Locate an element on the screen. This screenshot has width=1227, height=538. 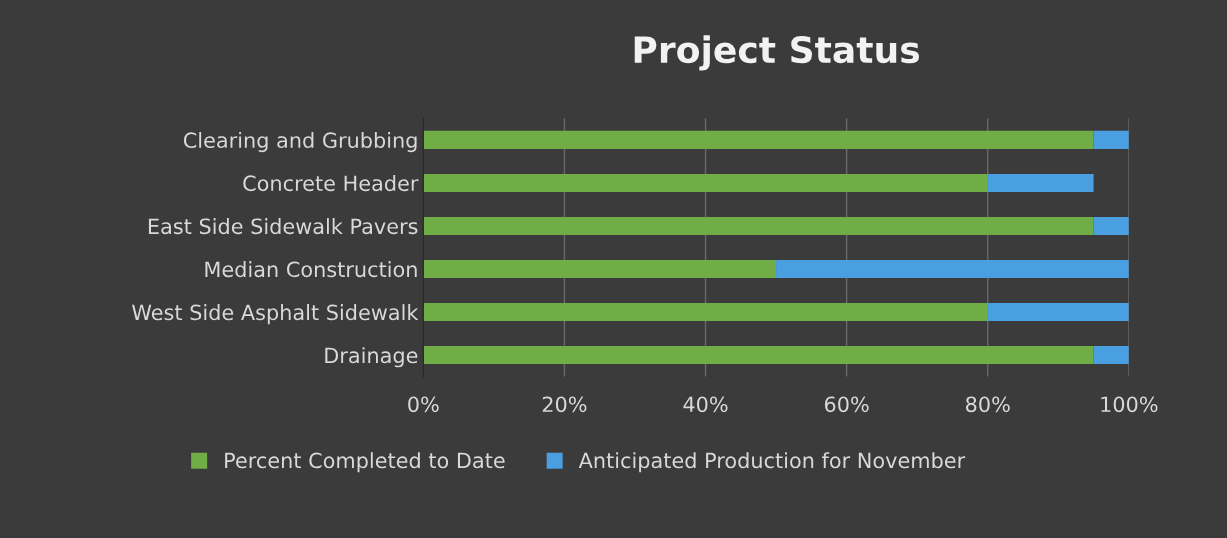
y-tick-label: Clearing and Grubbing is located at coordinates (300, 142).